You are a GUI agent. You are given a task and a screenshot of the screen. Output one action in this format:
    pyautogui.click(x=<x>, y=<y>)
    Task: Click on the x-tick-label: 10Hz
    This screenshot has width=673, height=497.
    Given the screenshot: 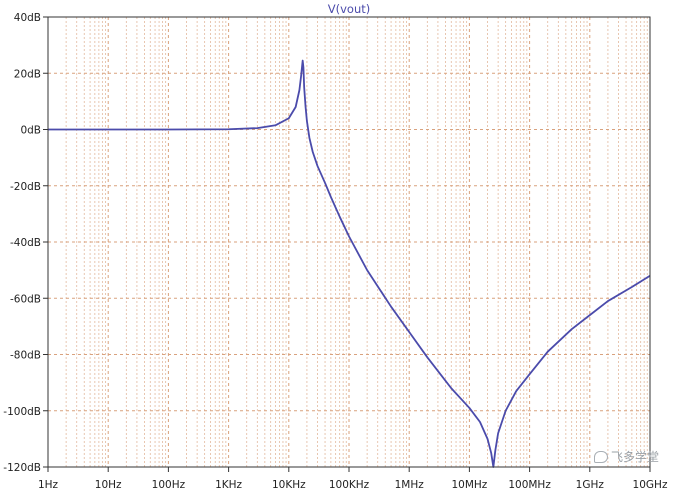 What is the action you would take?
    pyautogui.click(x=108, y=485)
    